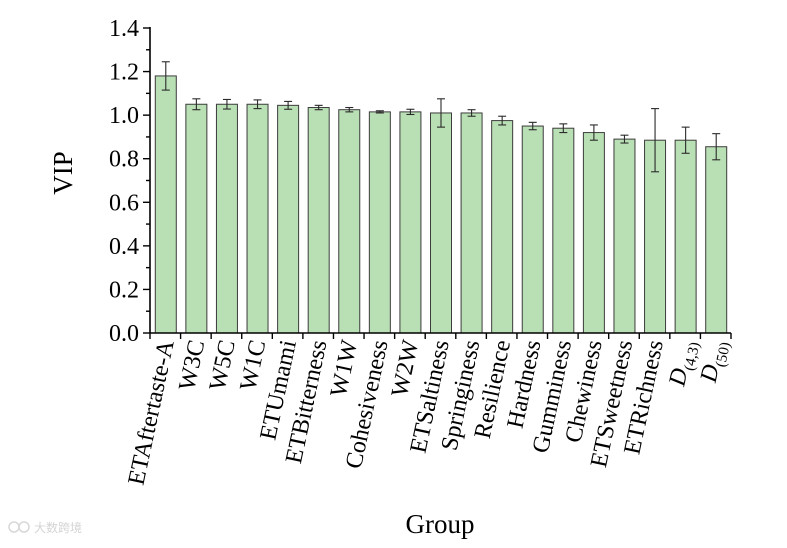 The width and height of the screenshot is (787, 548). What do you see at coordinates (683, 364) in the screenshot?
I see `x-tick-label-18: D(4,3)` at bounding box center [683, 364].